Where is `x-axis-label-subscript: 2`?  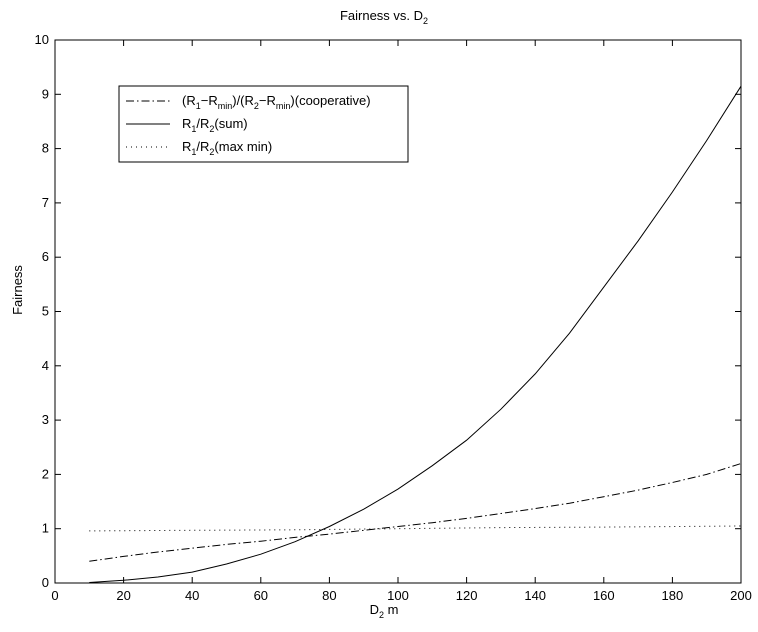
x-axis-label-subscript: 2 is located at coordinates (381, 615).